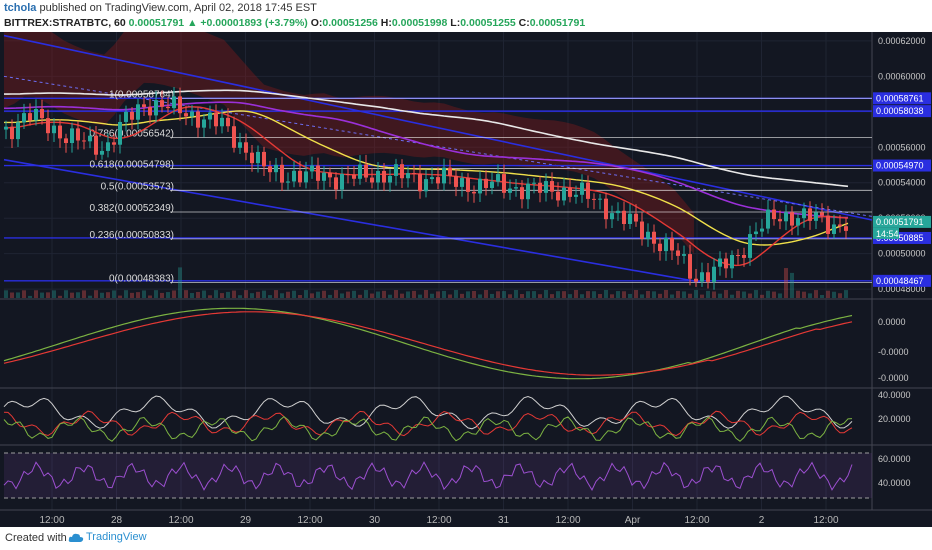 The image size is (932, 550). Describe the element at coordinates (900, 238) in the screenshot. I see `price-tag-label: 0.00050885` at that location.